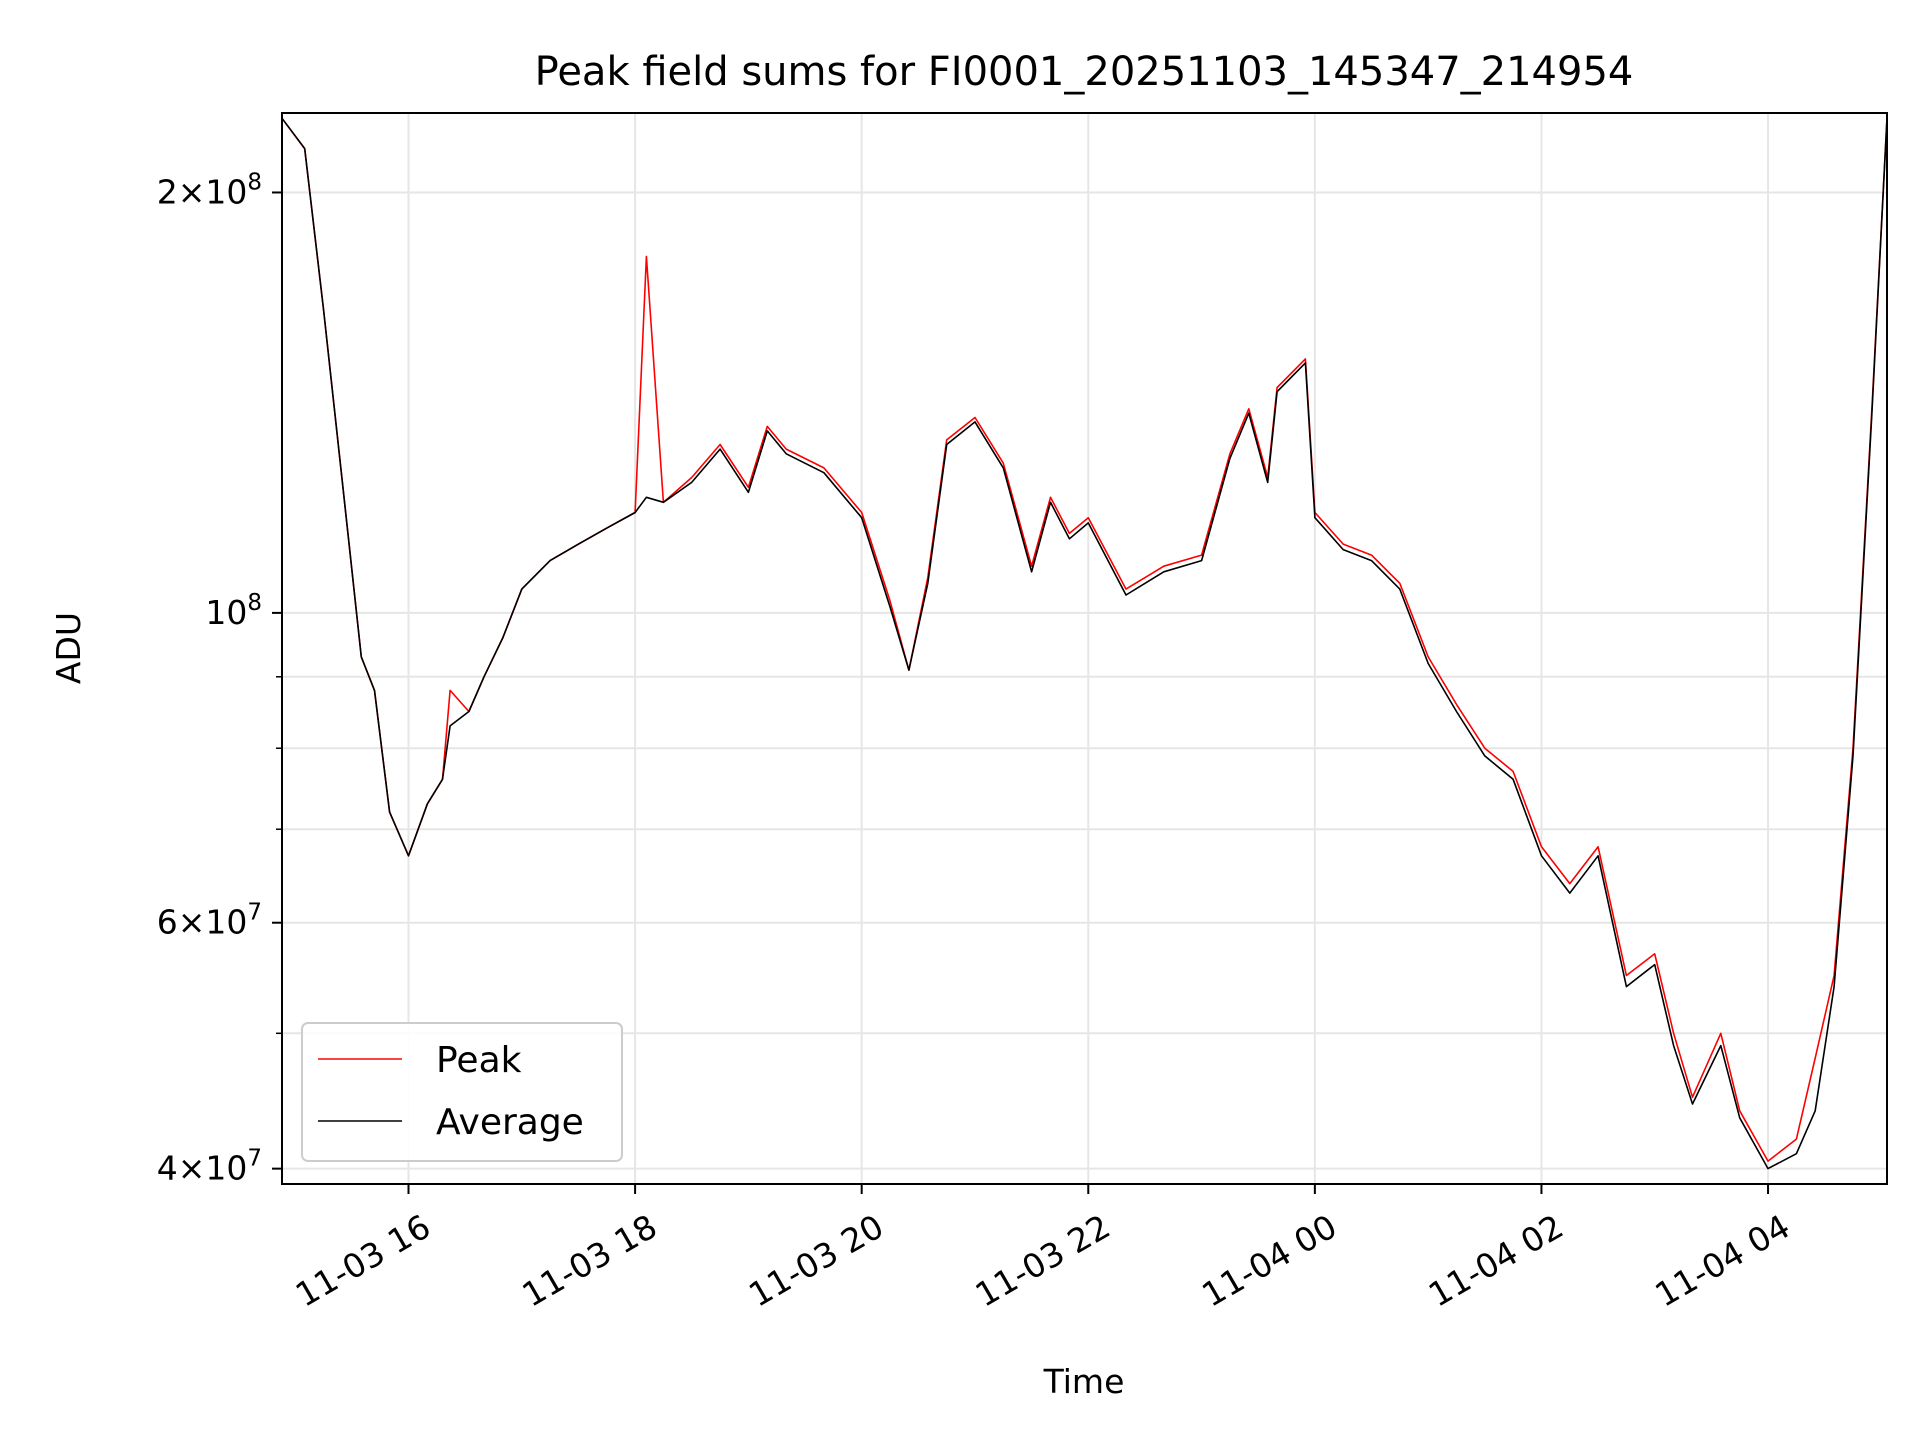 The height and width of the screenshot is (1440, 1920). What do you see at coordinates (1084, 1381) in the screenshot?
I see `x-axis-label: Time` at bounding box center [1084, 1381].